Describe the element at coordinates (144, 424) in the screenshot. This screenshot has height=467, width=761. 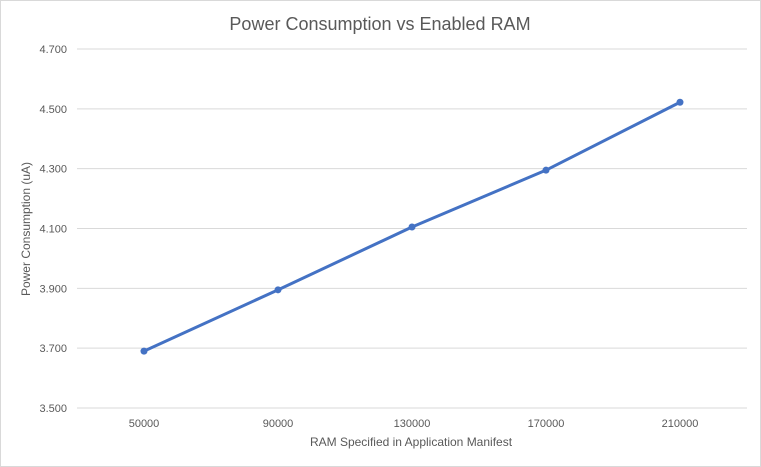
I see `x-tick-label-0: 50000` at that location.